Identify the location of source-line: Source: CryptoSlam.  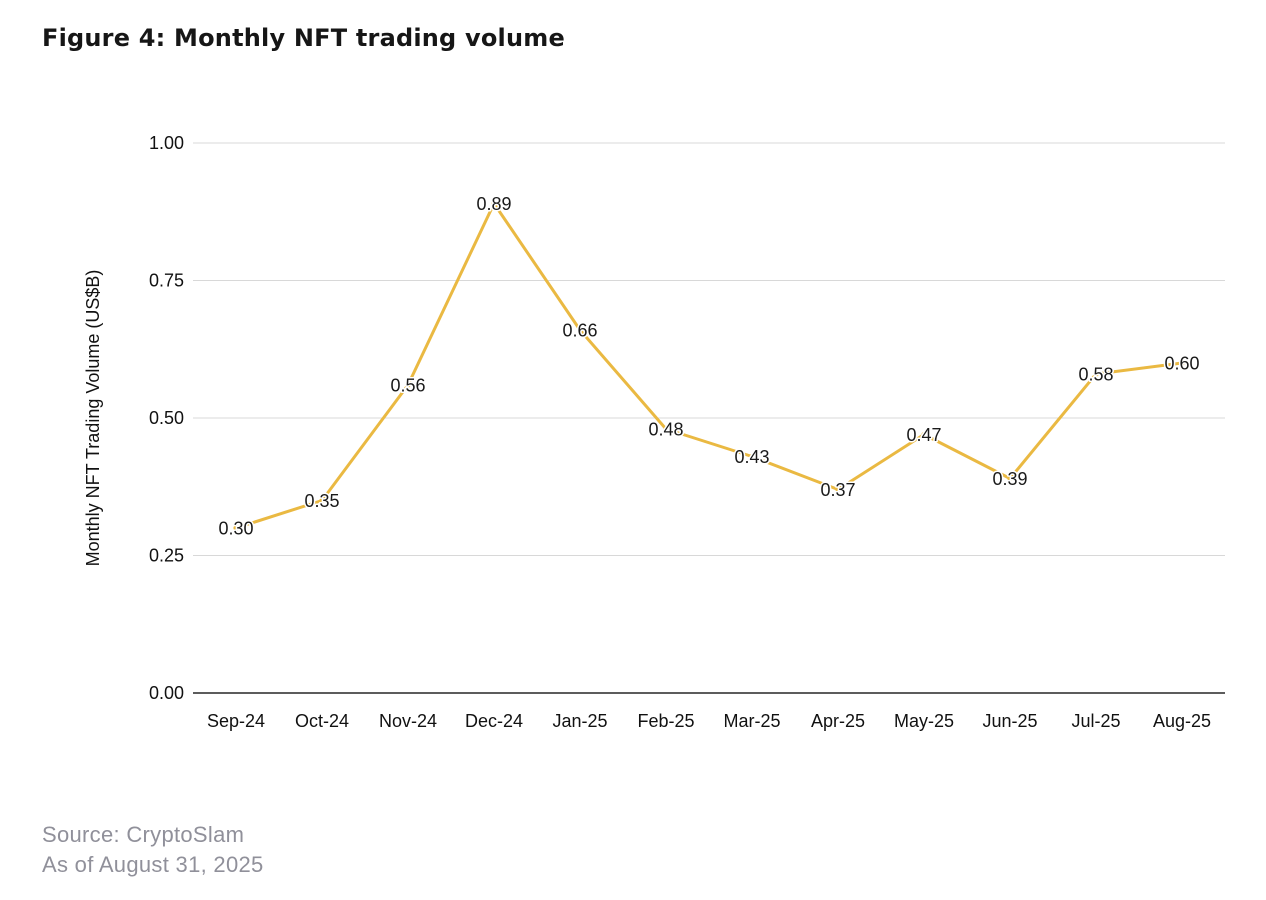
(143, 834).